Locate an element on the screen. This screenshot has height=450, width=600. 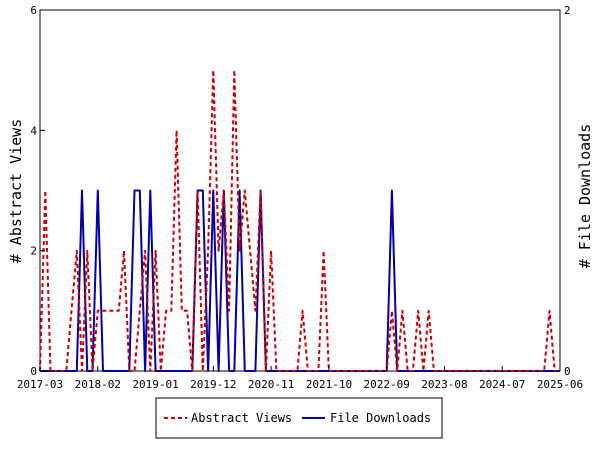
x-tick-label: 2021-10 is located at coordinates (329, 384).